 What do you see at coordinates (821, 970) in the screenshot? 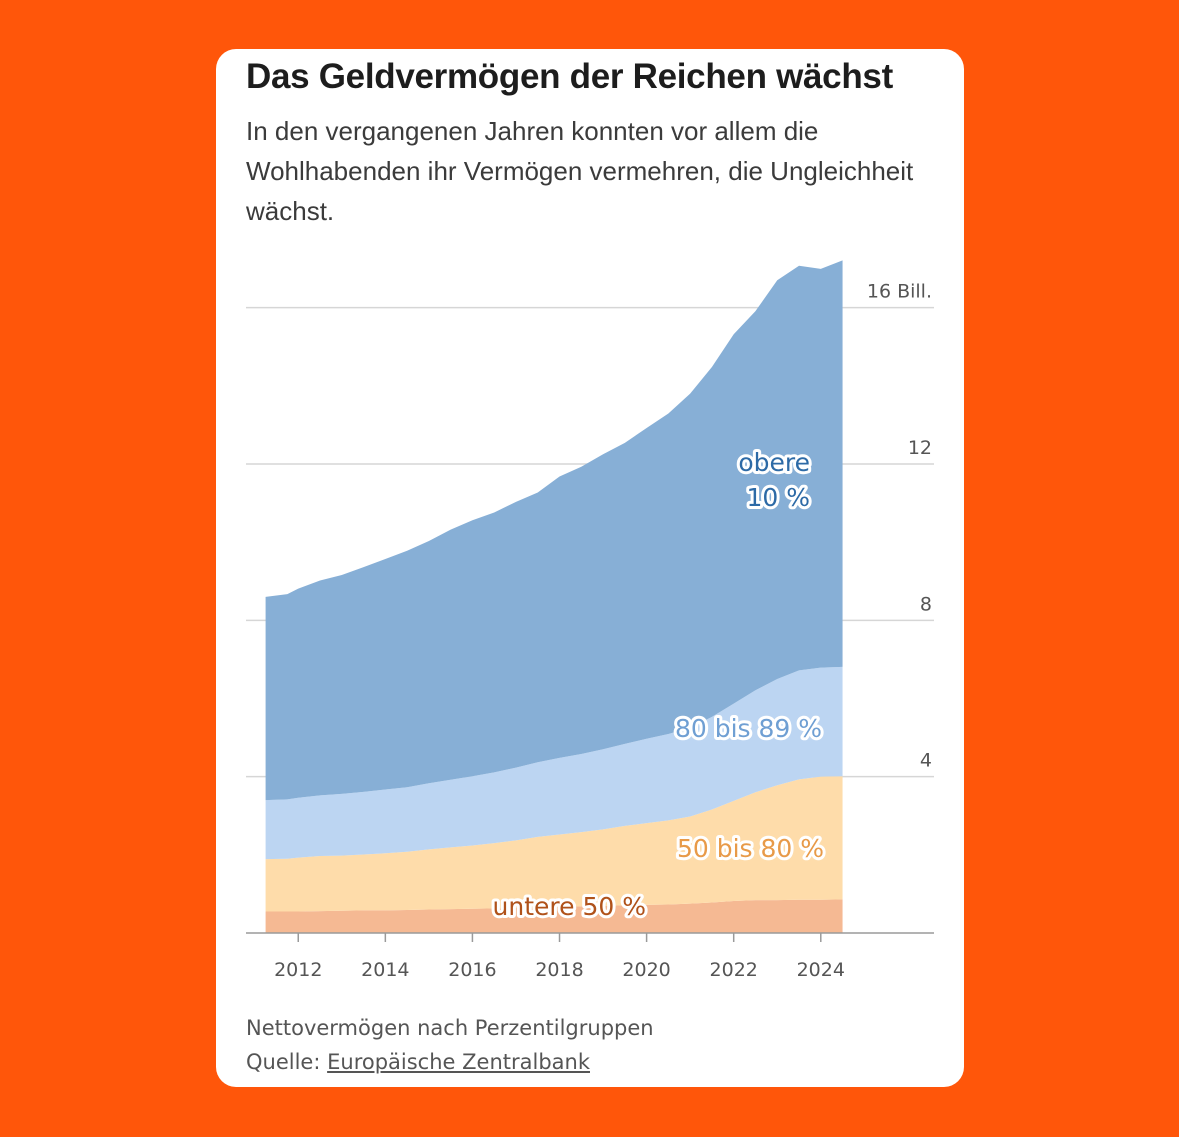
I see `x-tick-label-2024: 2024` at bounding box center [821, 970].